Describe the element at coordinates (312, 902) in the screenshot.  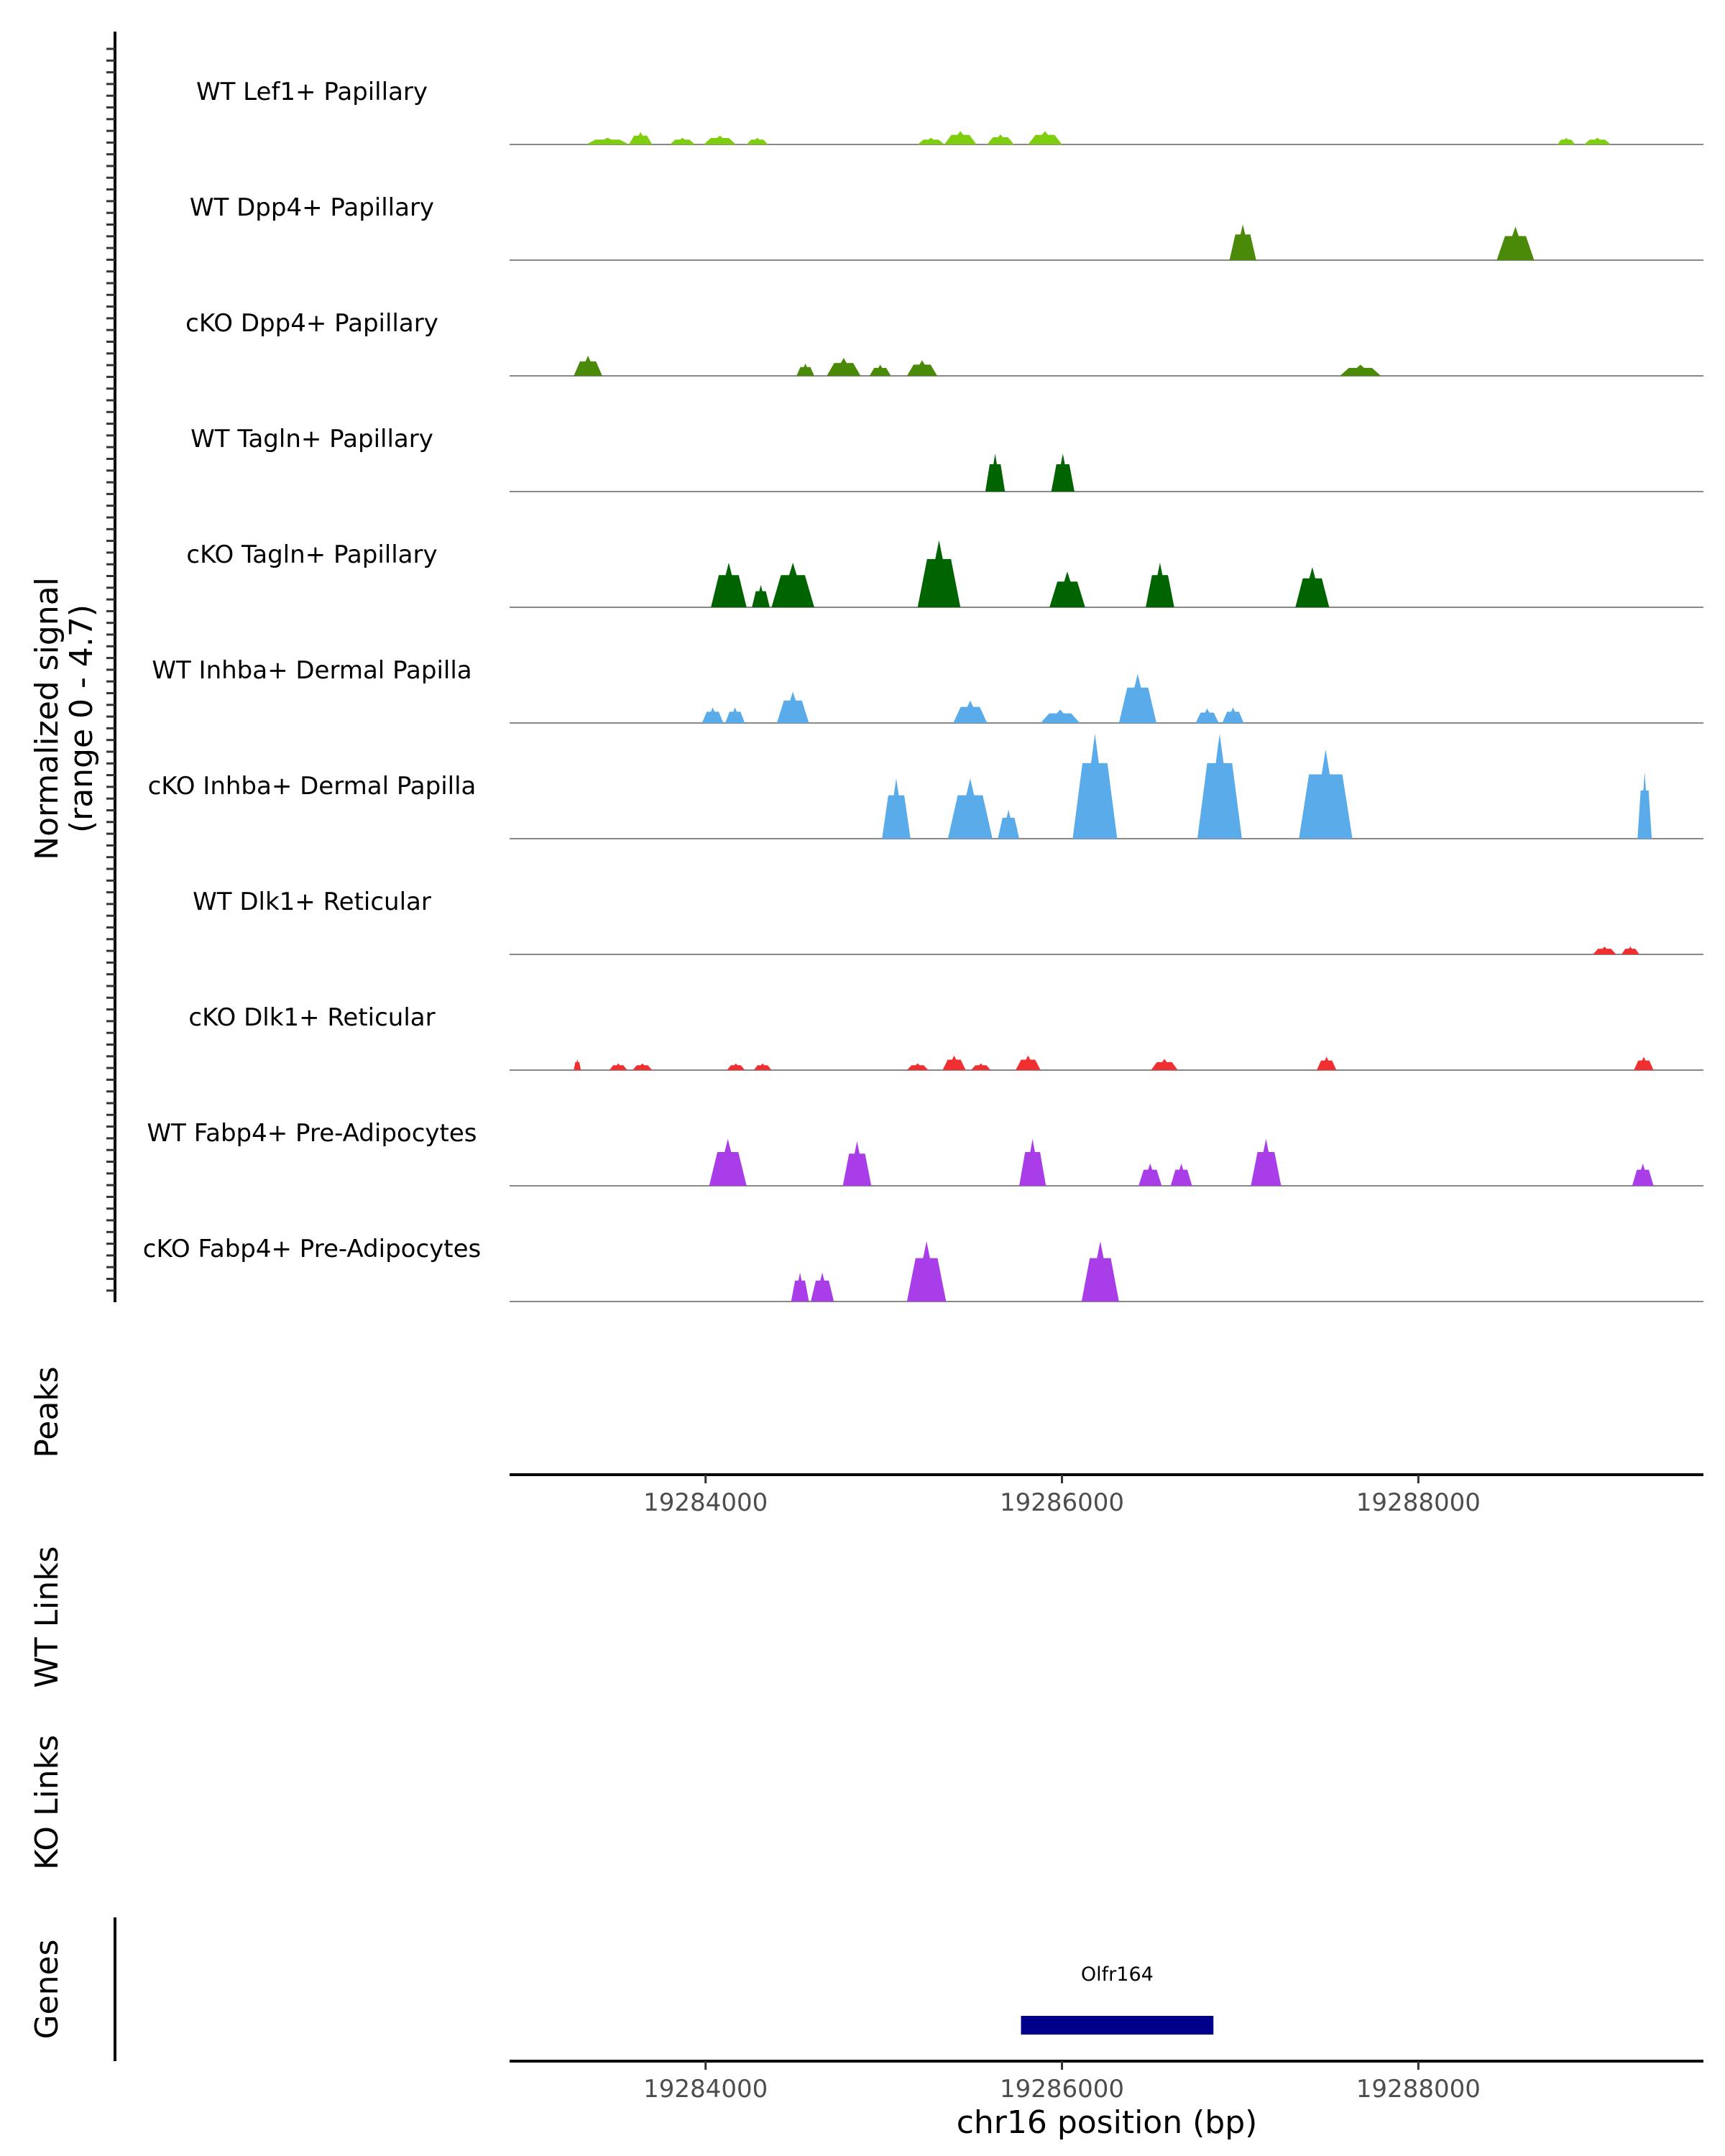
I see `track-label: WT Dlk1+ Reticular` at that location.